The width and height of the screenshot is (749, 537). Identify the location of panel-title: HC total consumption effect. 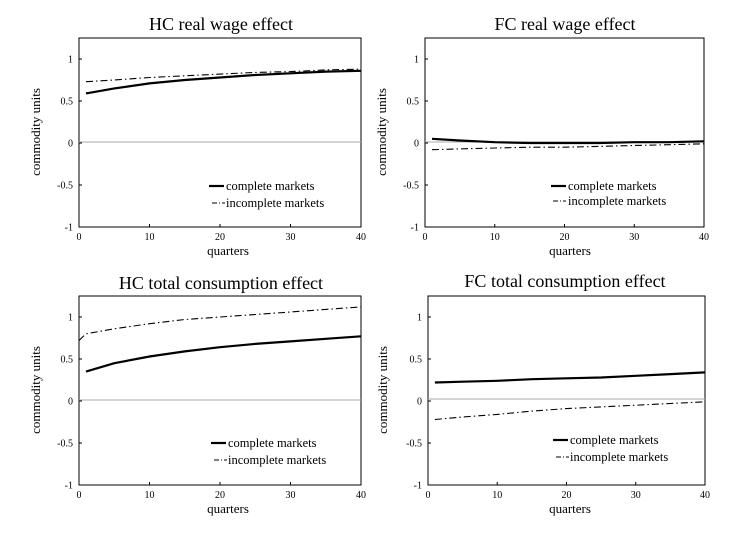
(221, 283).